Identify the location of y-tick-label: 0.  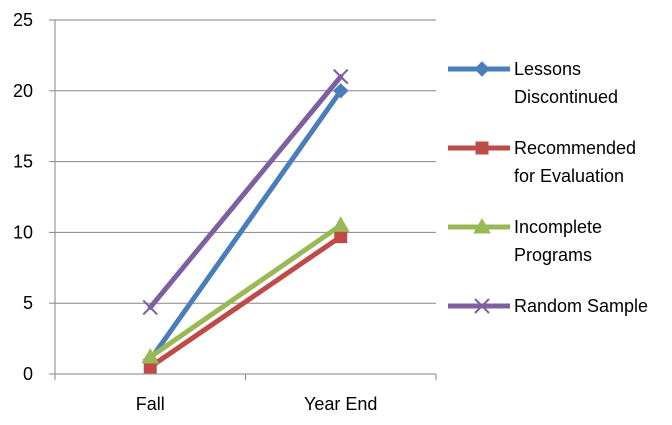
(28, 374).